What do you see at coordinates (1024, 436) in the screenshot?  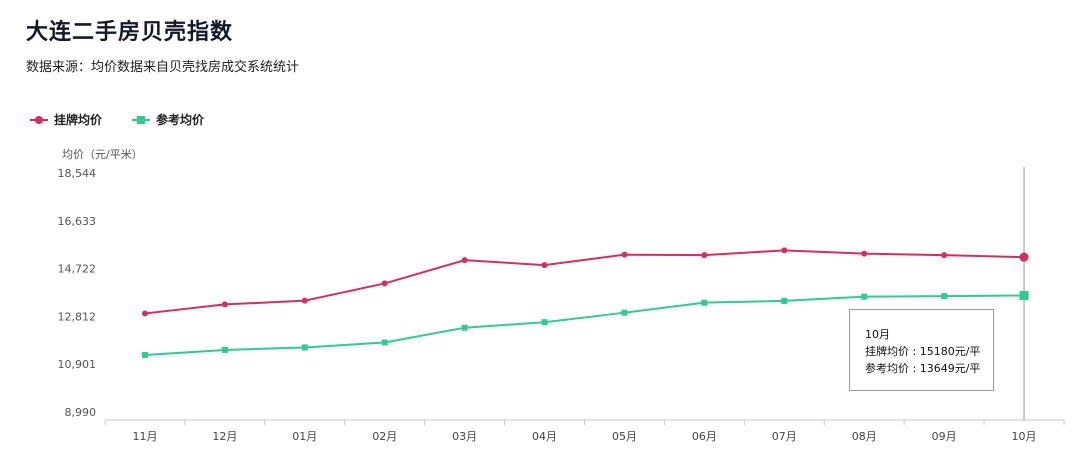 I see `x-tick-label: 10月` at bounding box center [1024, 436].